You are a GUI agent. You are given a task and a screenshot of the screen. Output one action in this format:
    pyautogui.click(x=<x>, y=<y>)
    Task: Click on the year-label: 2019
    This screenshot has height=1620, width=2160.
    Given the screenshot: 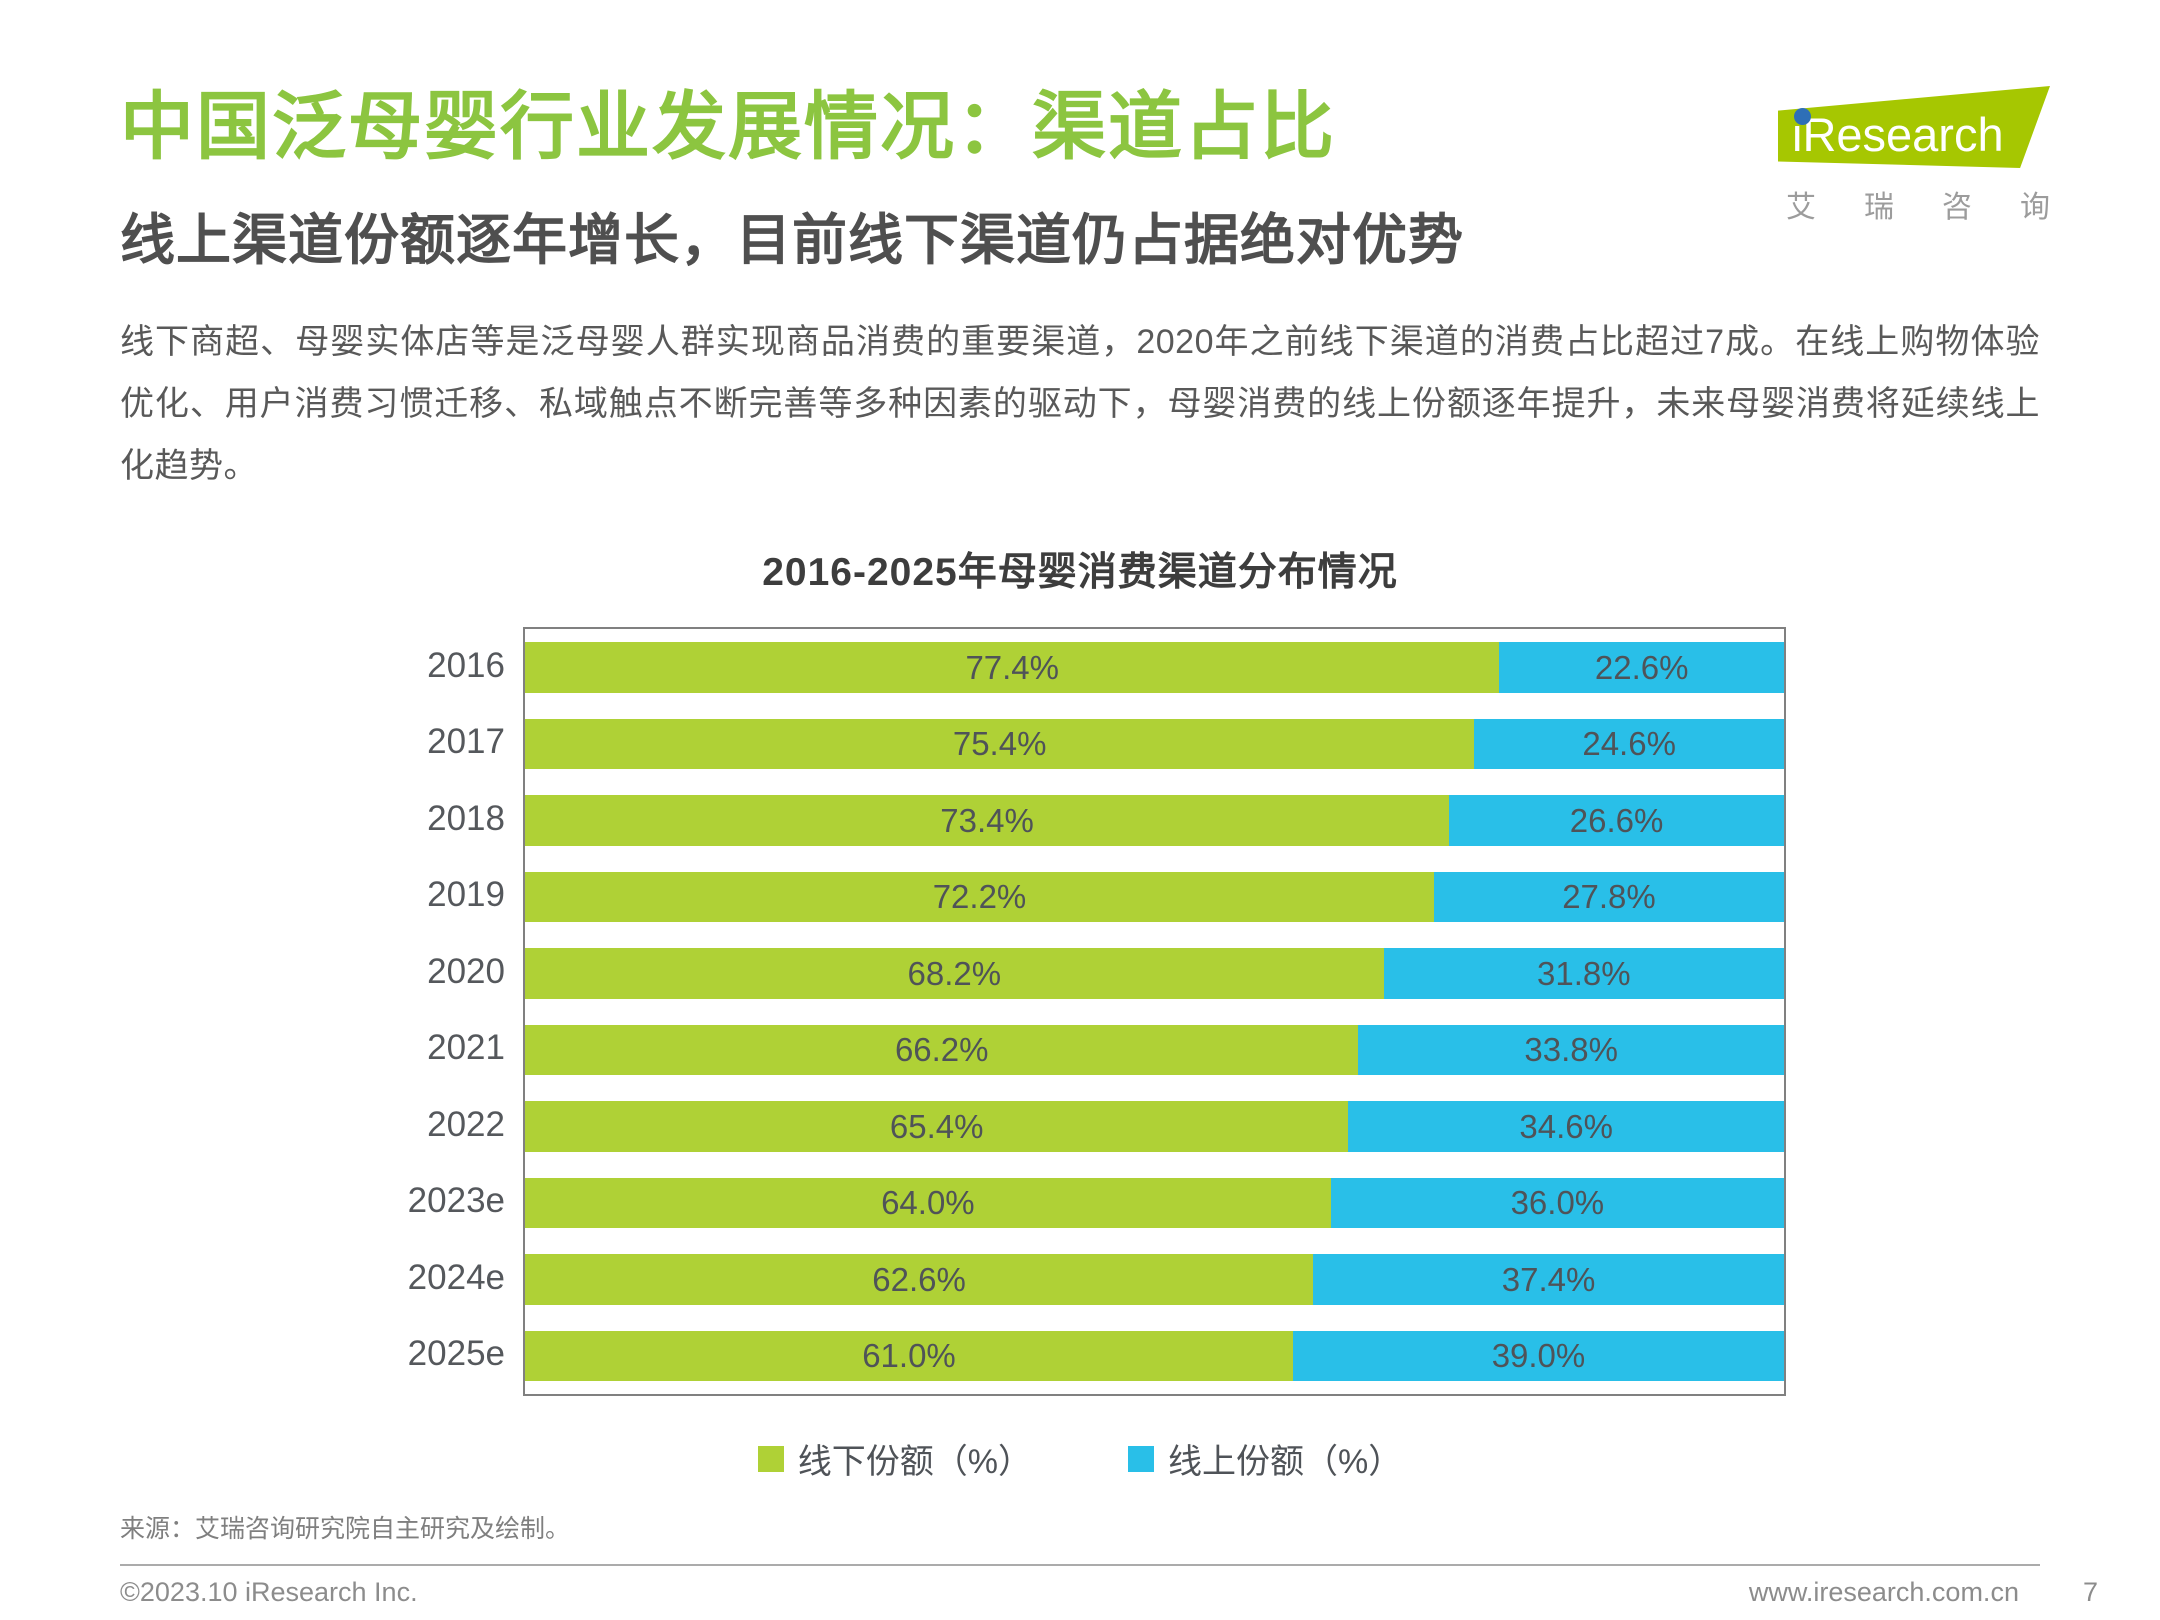 What is the action you would take?
    pyautogui.click(x=466, y=895)
    